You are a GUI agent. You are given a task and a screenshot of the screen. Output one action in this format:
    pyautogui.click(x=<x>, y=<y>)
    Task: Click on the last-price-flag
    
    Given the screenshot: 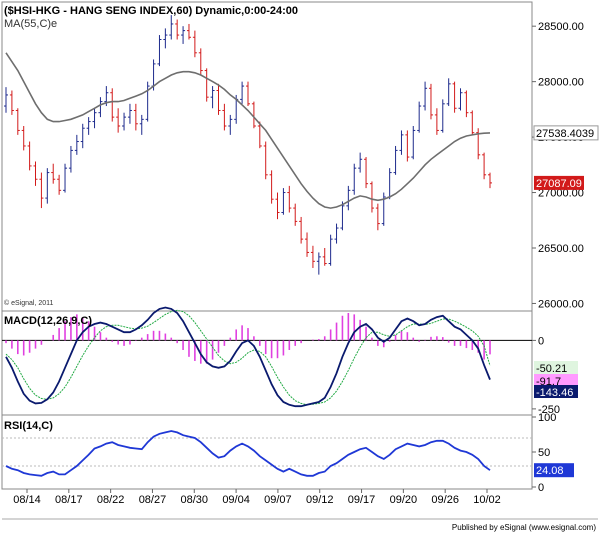 What is the action you would take?
    pyautogui.click(x=559, y=182)
    